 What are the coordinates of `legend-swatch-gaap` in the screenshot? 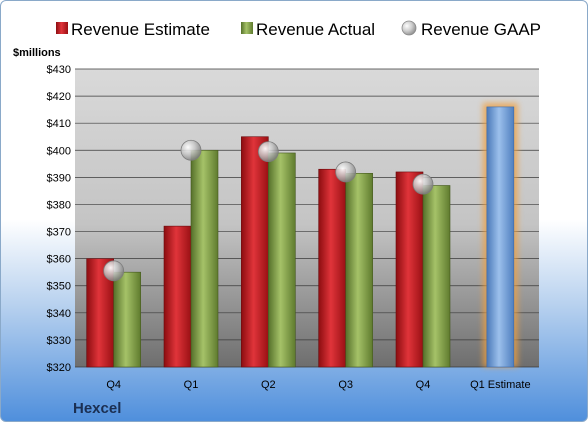 It's located at (409, 28).